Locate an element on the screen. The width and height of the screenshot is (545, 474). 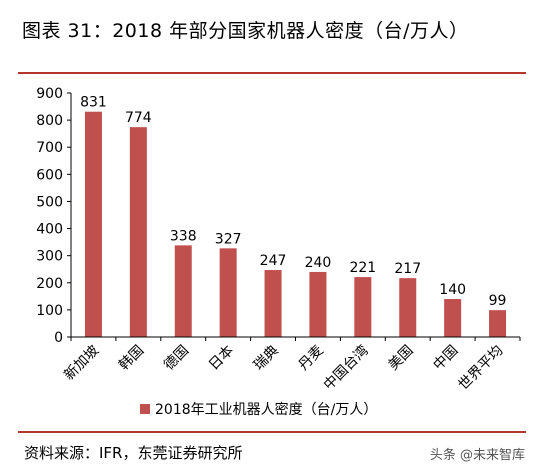
data-label: 327 is located at coordinates (228, 239).